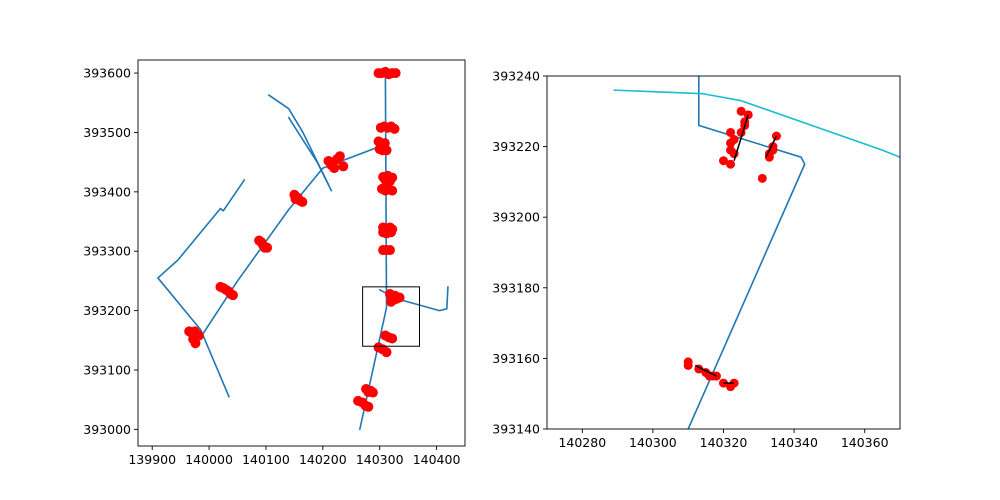 The height and width of the screenshot is (500, 1000). What do you see at coordinates (724, 442) in the screenshot?
I see `zoom-x-tick-label: 140320` at bounding box center [724, 442].